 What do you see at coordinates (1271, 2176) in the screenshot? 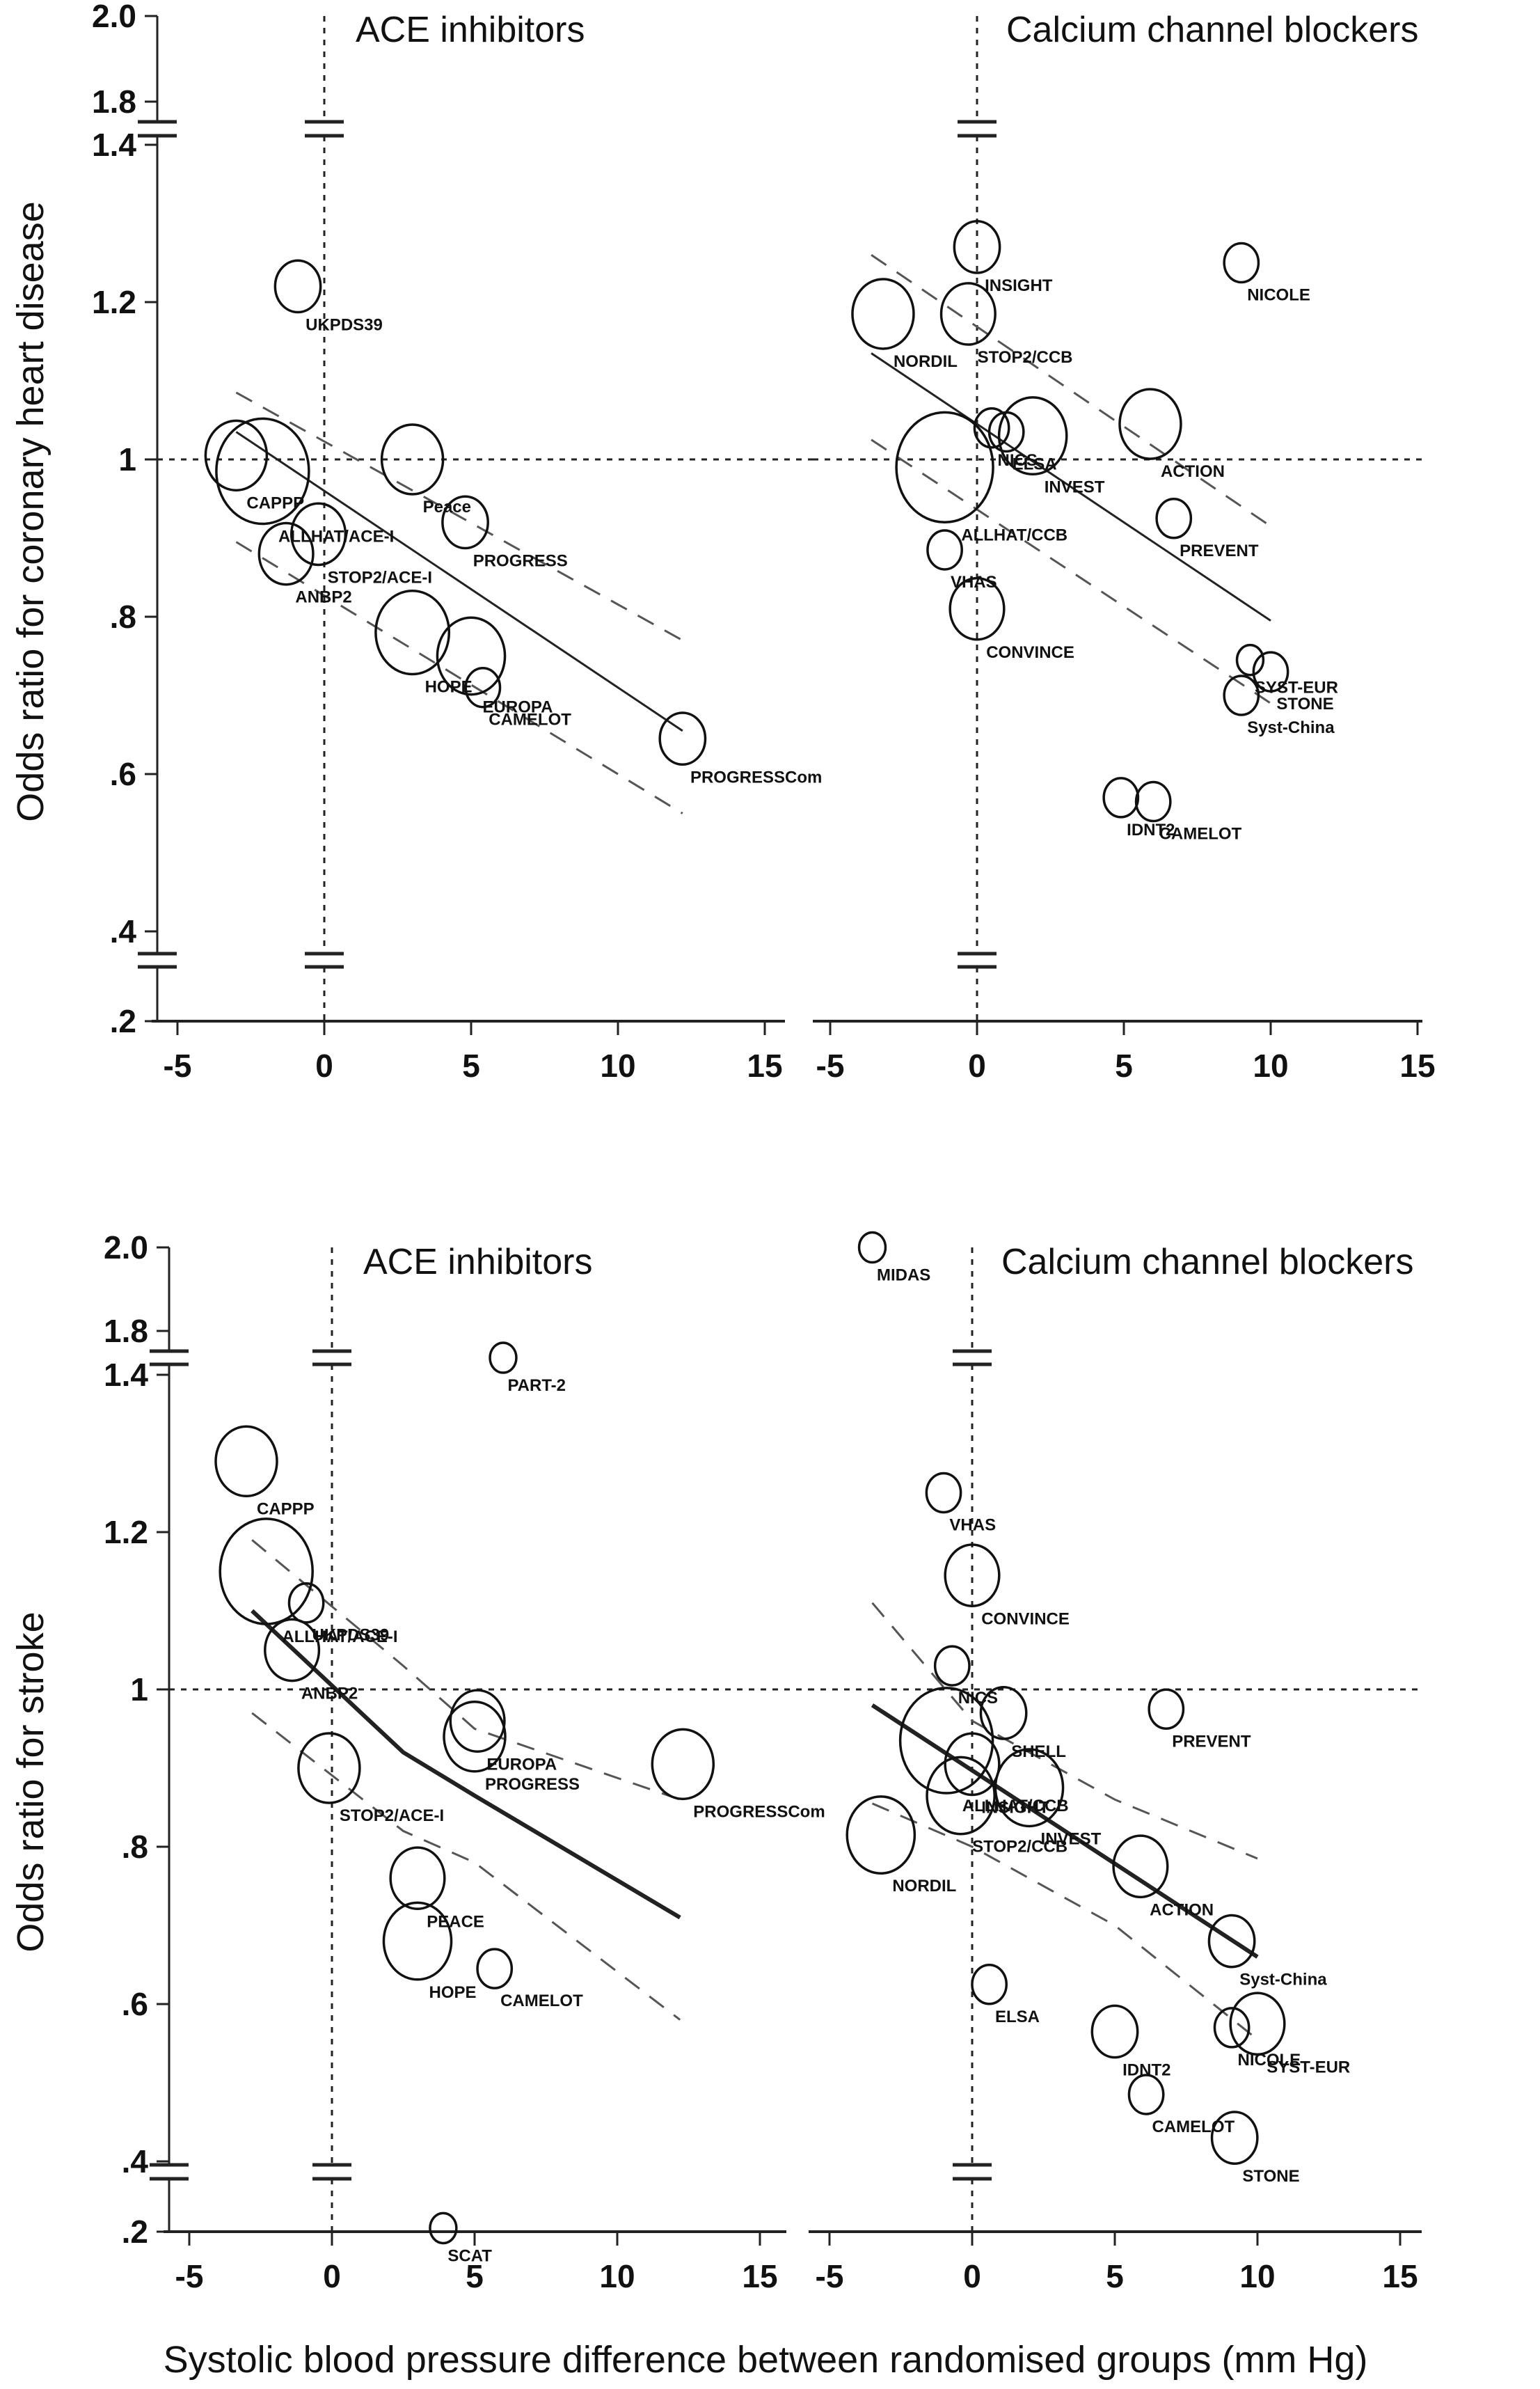
I see `study-label: STONE` at bounding box center [1271, 2176].